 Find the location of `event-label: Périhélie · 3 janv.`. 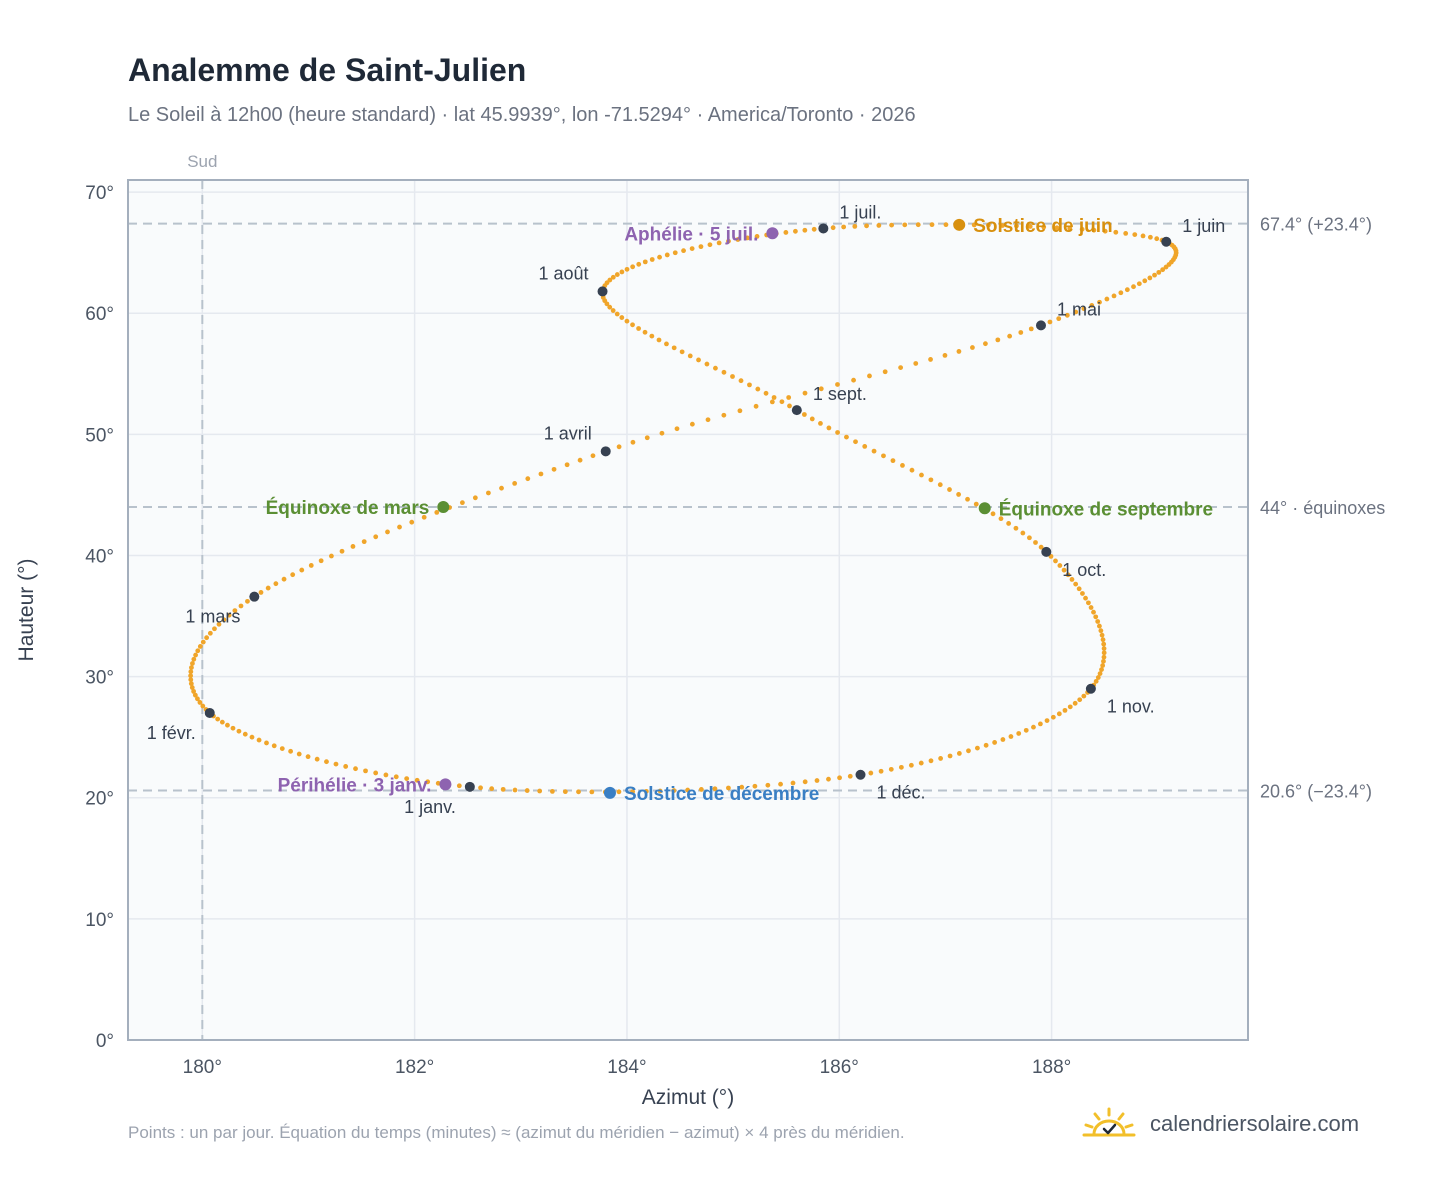

event-label: Périhélie · 3 janv. is located at coordinates (355, 785).